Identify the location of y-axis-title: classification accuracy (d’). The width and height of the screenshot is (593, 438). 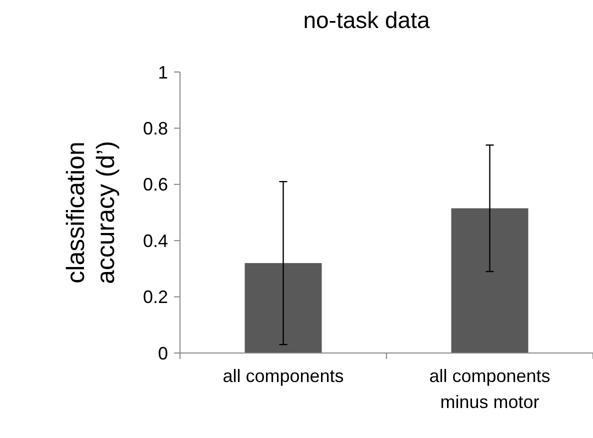
(91, 212).